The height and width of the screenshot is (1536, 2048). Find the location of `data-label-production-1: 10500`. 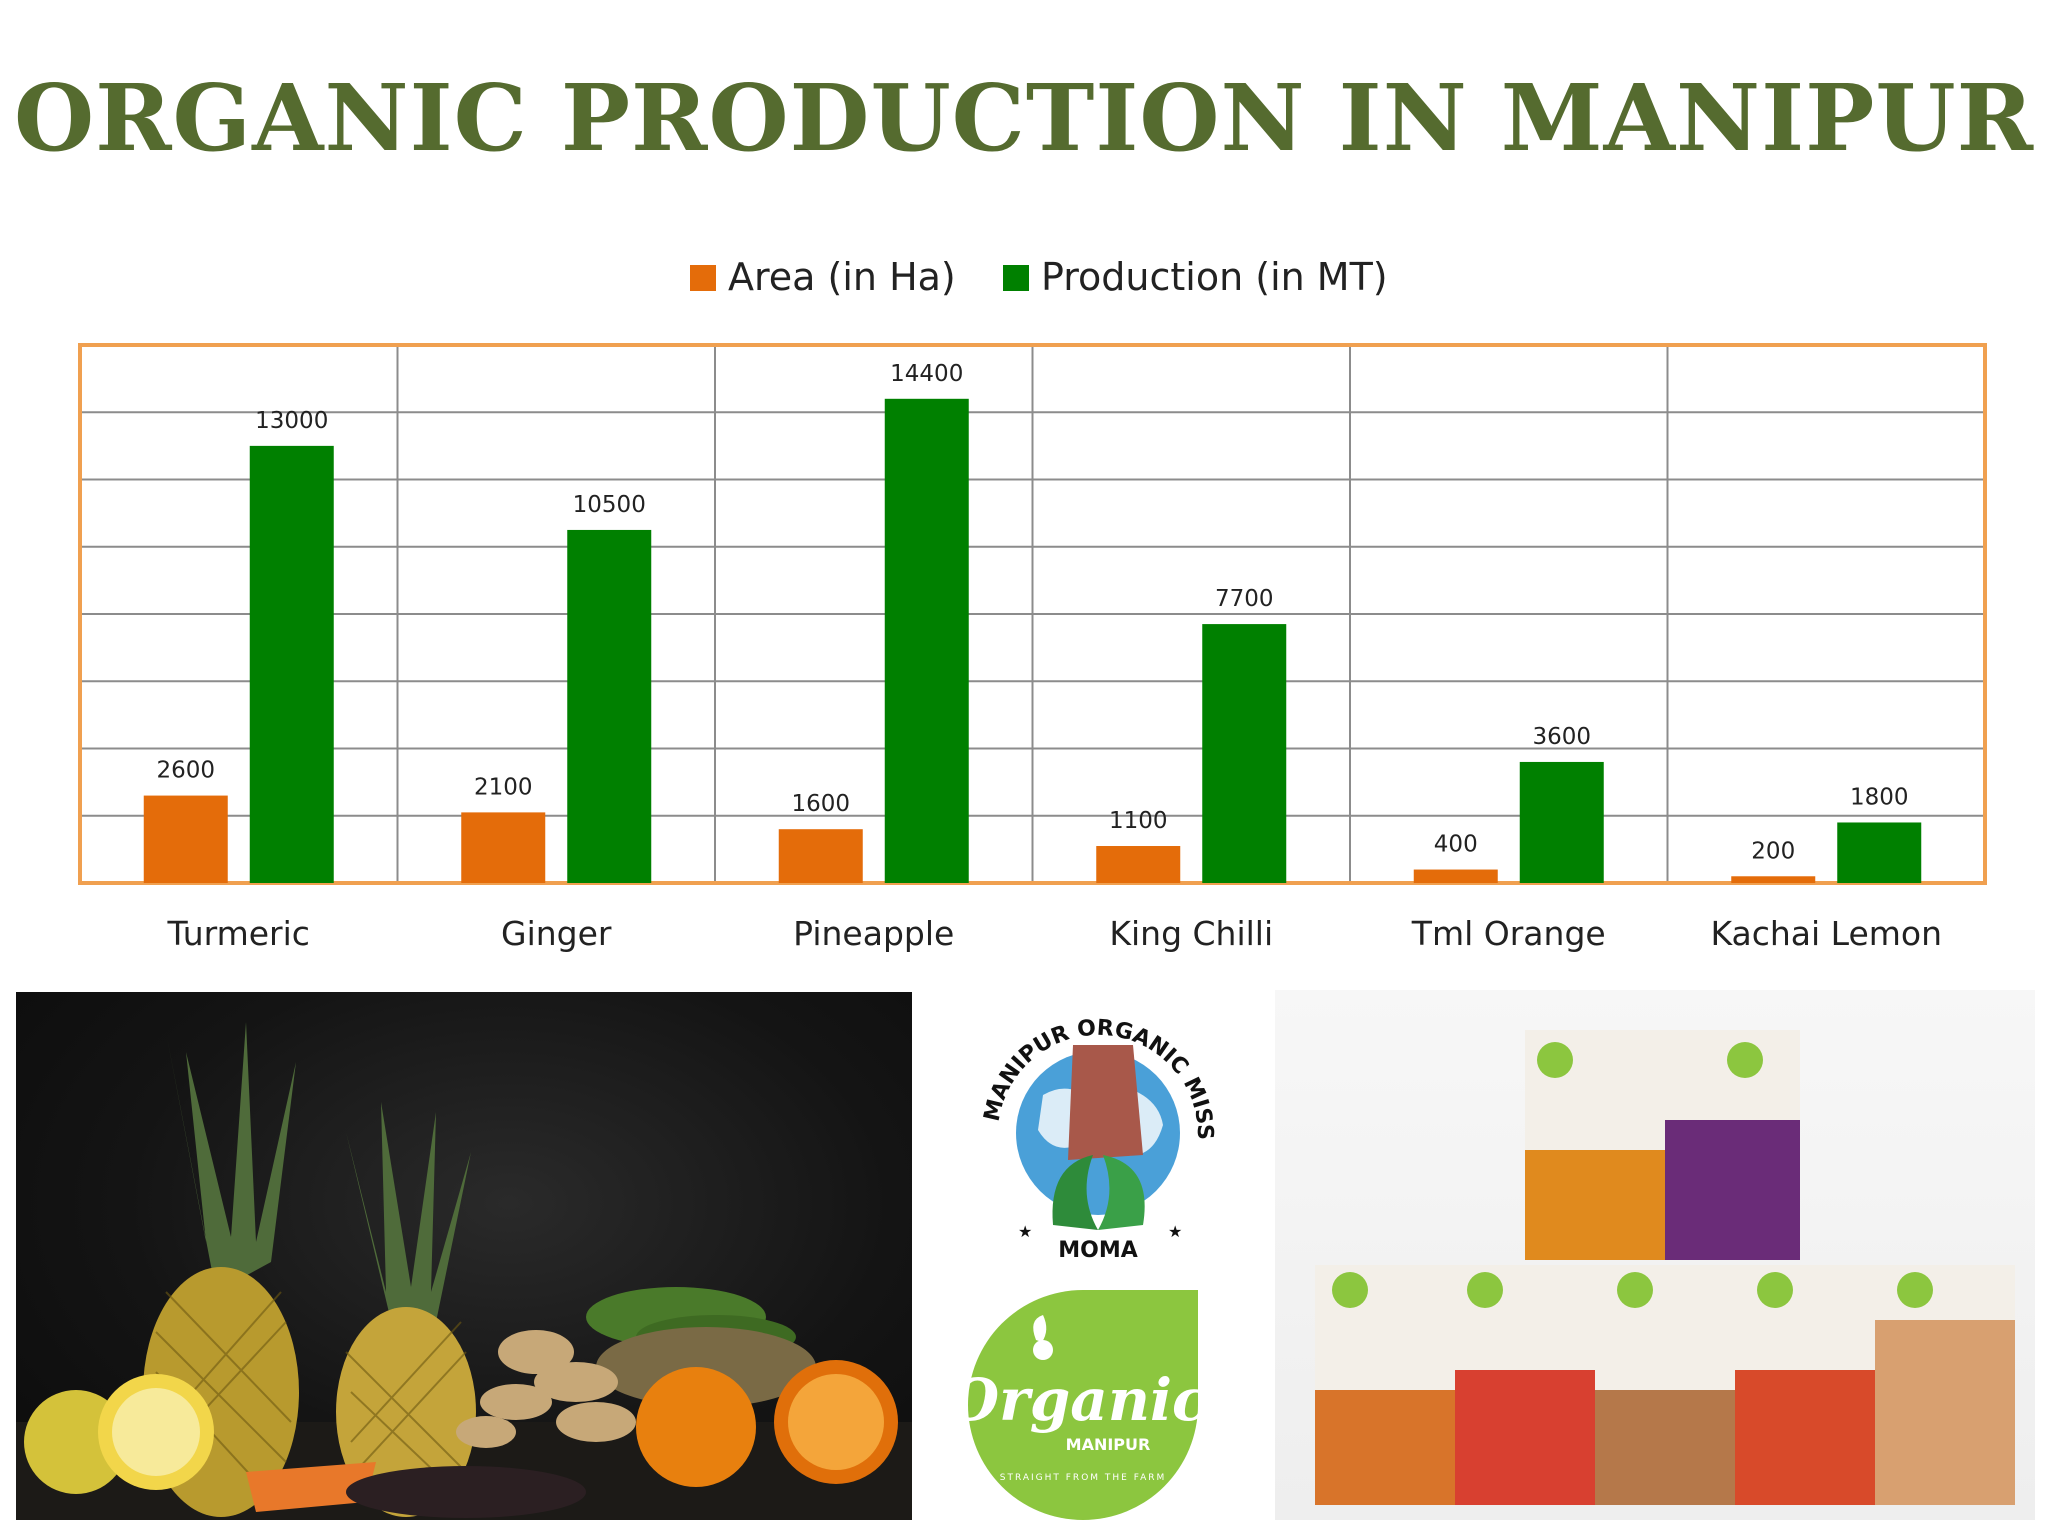

data-label-production-1: 10500 is located at coordinates (609, 505).